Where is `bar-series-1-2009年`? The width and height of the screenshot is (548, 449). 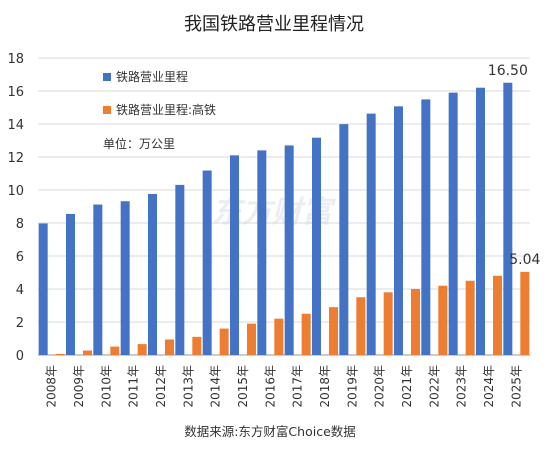 bar-series-1-2009年 is located at coordinates (87, 352).